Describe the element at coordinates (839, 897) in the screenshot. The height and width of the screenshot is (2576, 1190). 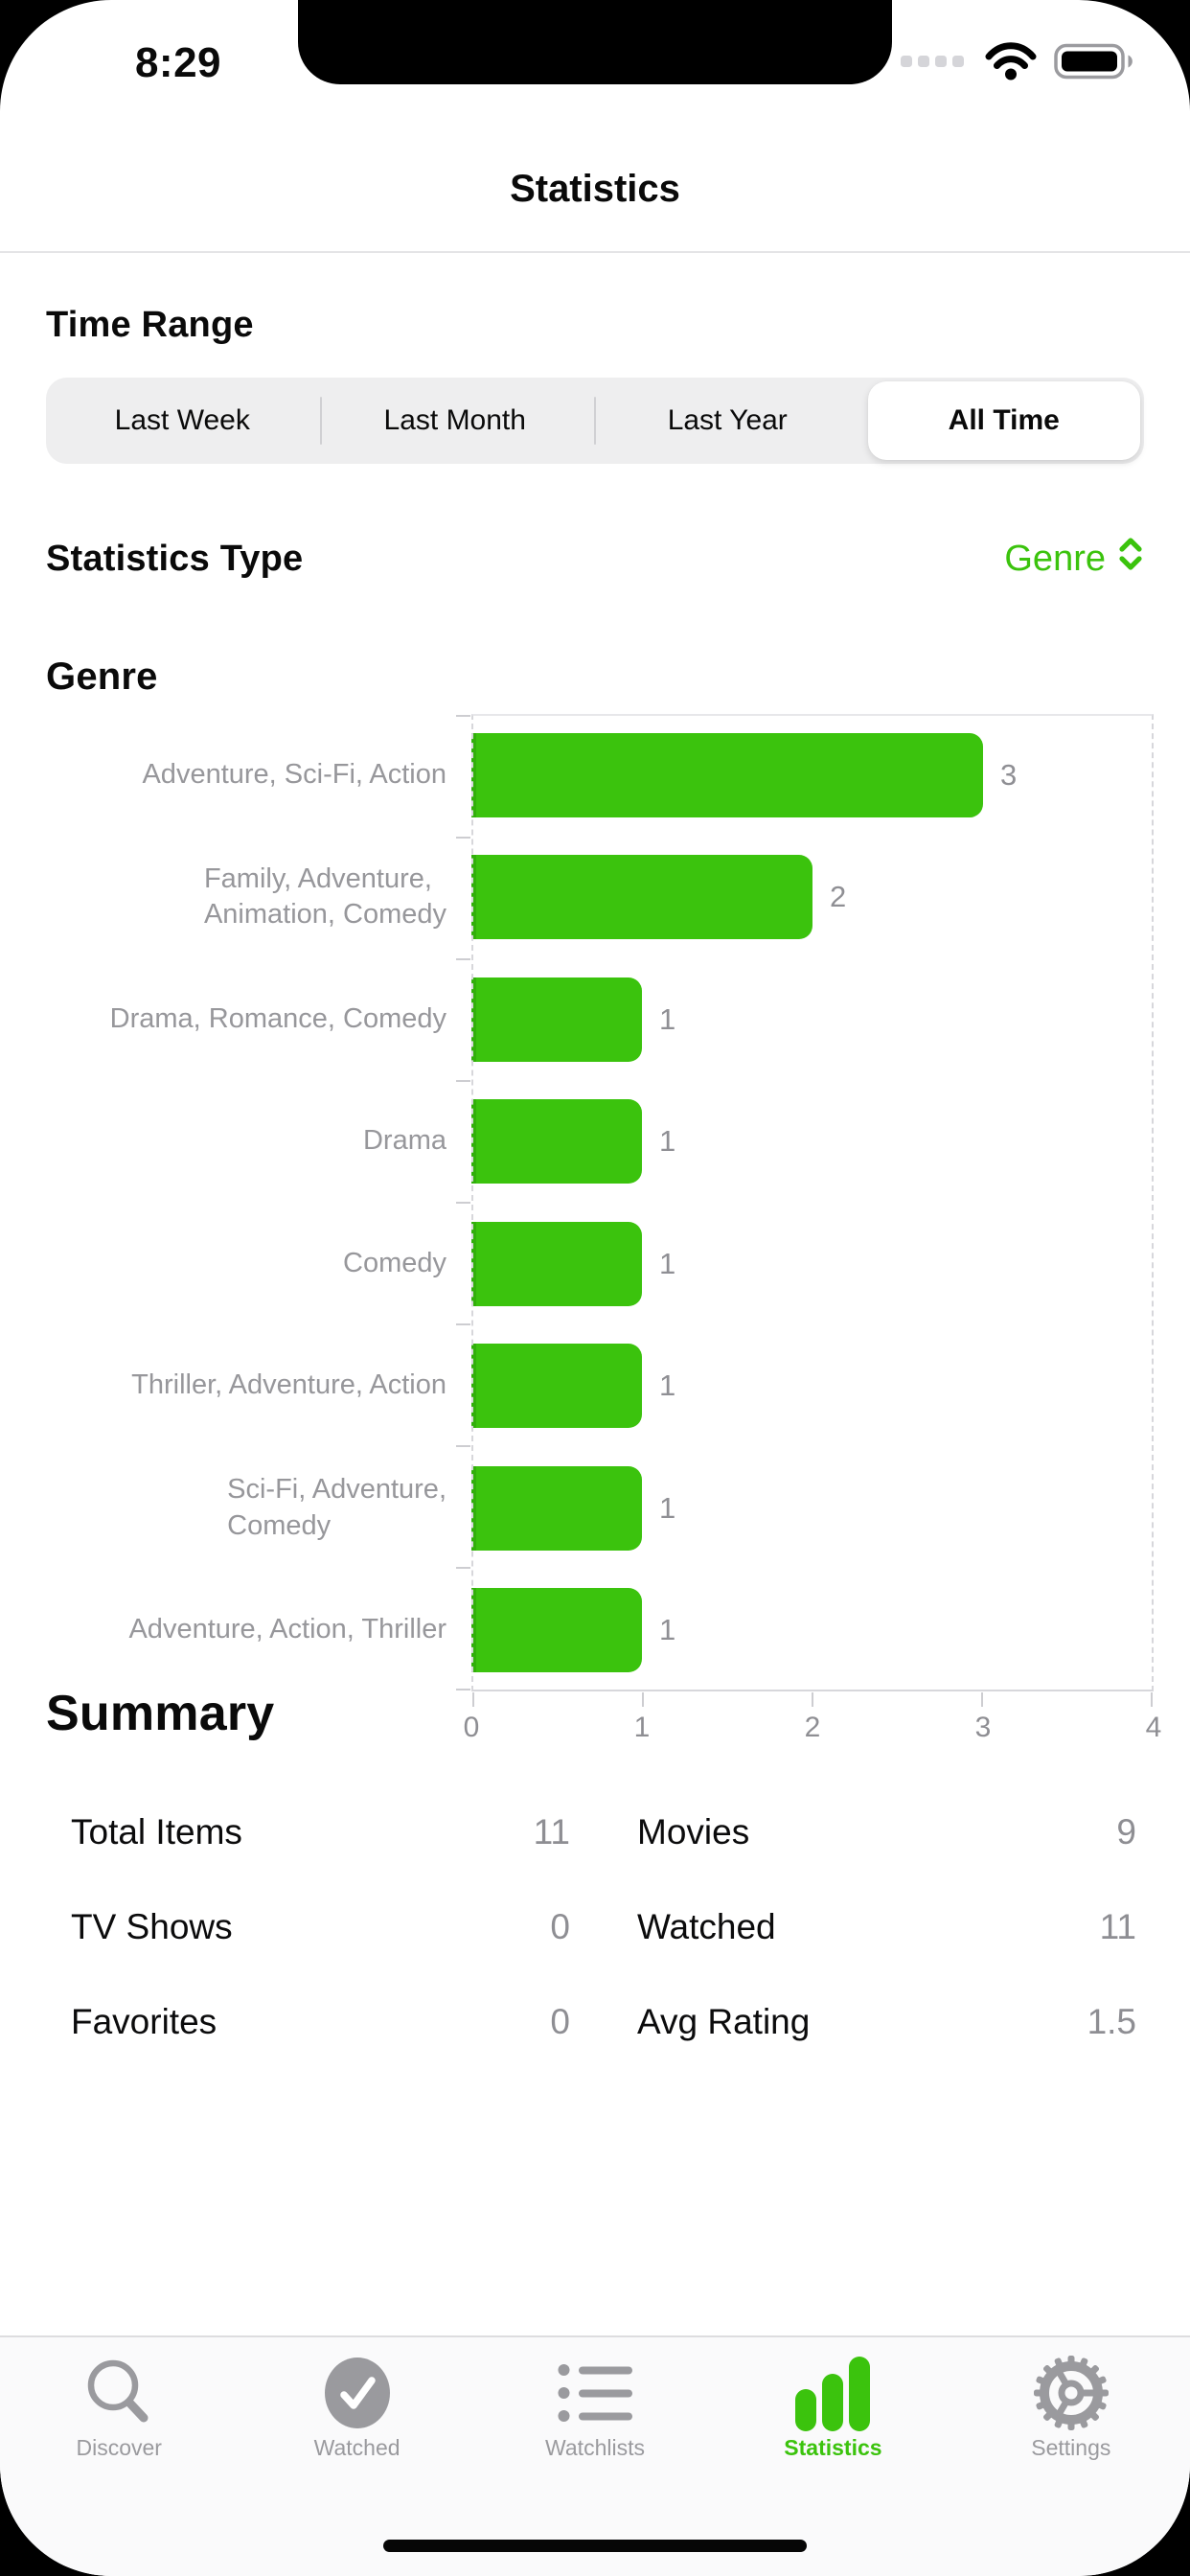
I see `bar-value-label: 2` at that location.